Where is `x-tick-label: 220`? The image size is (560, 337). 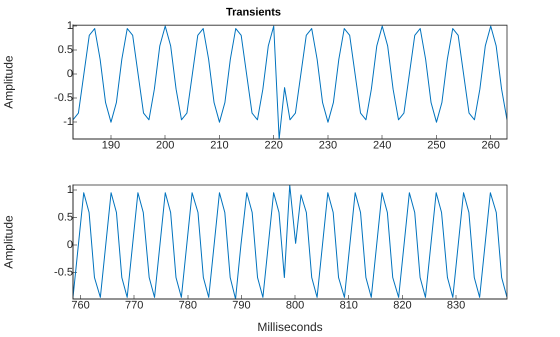 x-tick-label: 220 is located at coordinates (273, 146).